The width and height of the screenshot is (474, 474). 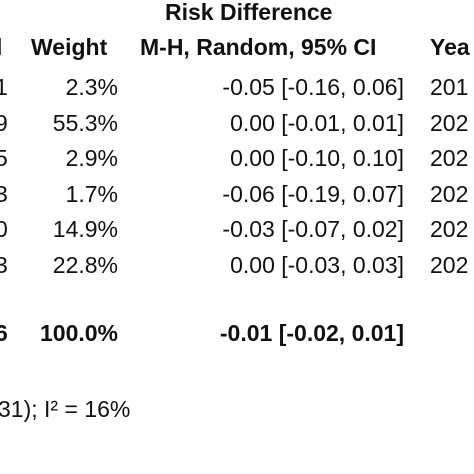 I want to click on row-events-cut: 5, so click(x=4, y=158).